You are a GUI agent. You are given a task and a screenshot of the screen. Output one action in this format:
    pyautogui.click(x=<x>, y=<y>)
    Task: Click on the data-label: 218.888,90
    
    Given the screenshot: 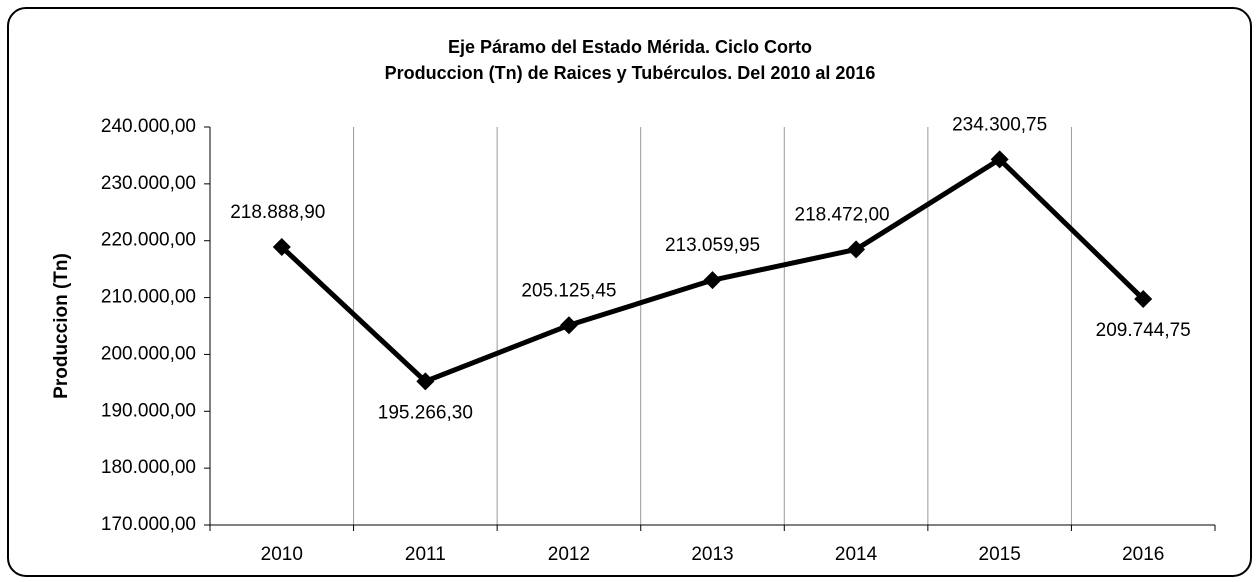 What is the action you would take?
    pyautogui.click(x=277, y=212)
    